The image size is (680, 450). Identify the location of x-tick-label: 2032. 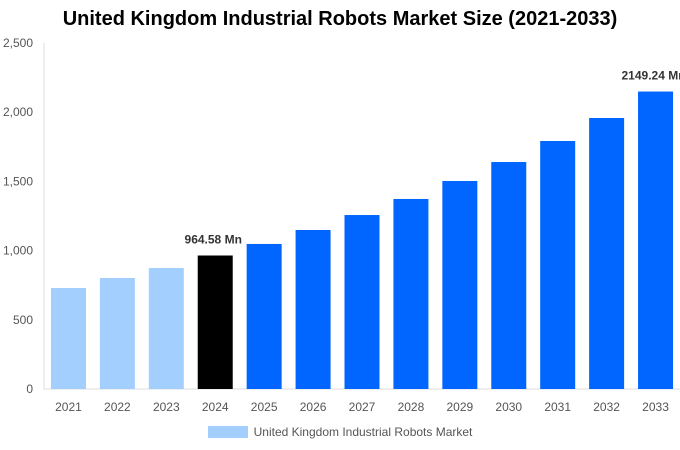
(606, 407).